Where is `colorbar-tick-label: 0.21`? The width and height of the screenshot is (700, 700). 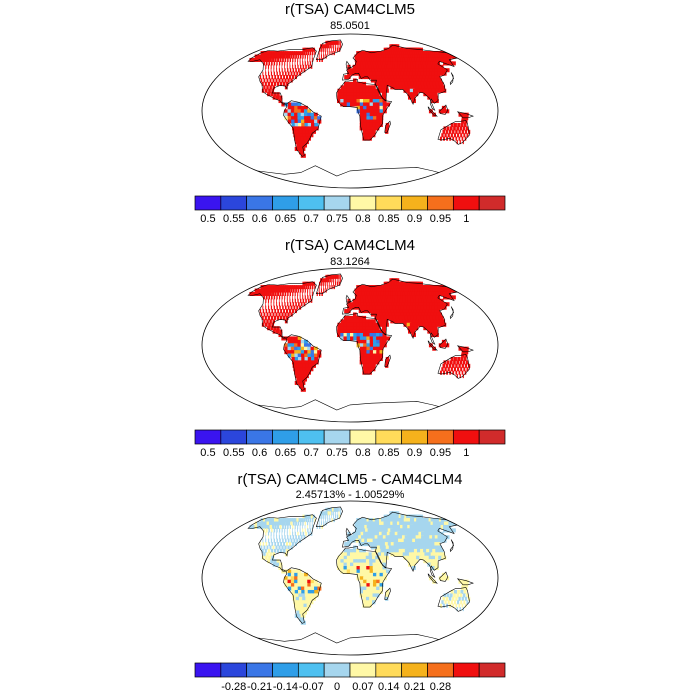
colorbar-tick-label: 0.21 is located at coordinates (414, 687).